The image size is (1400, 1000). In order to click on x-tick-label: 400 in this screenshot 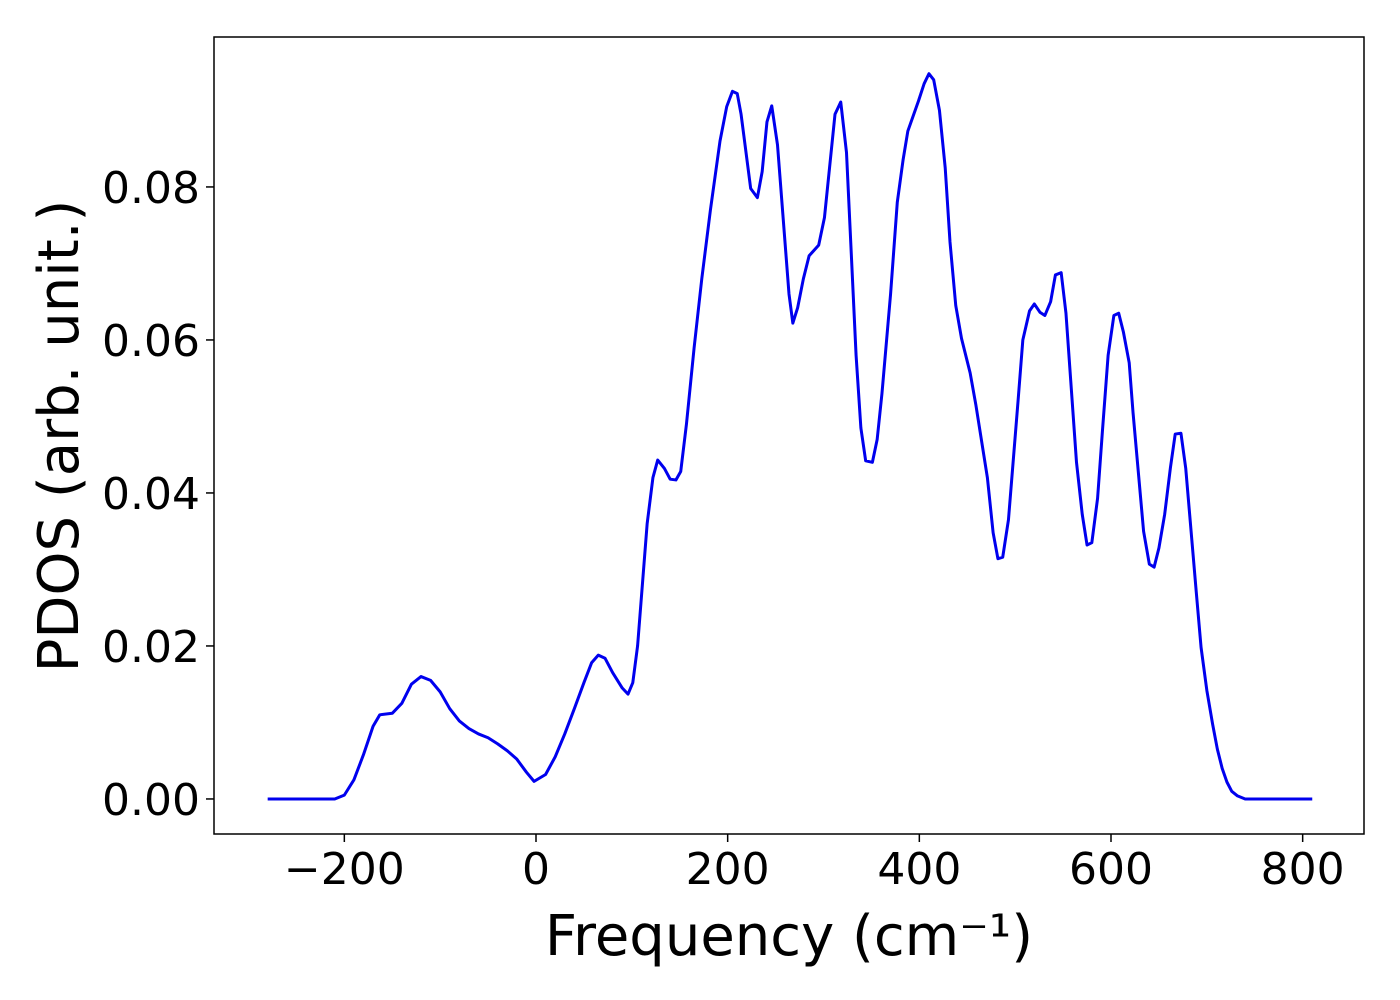, I will do `click(919, 869)`.